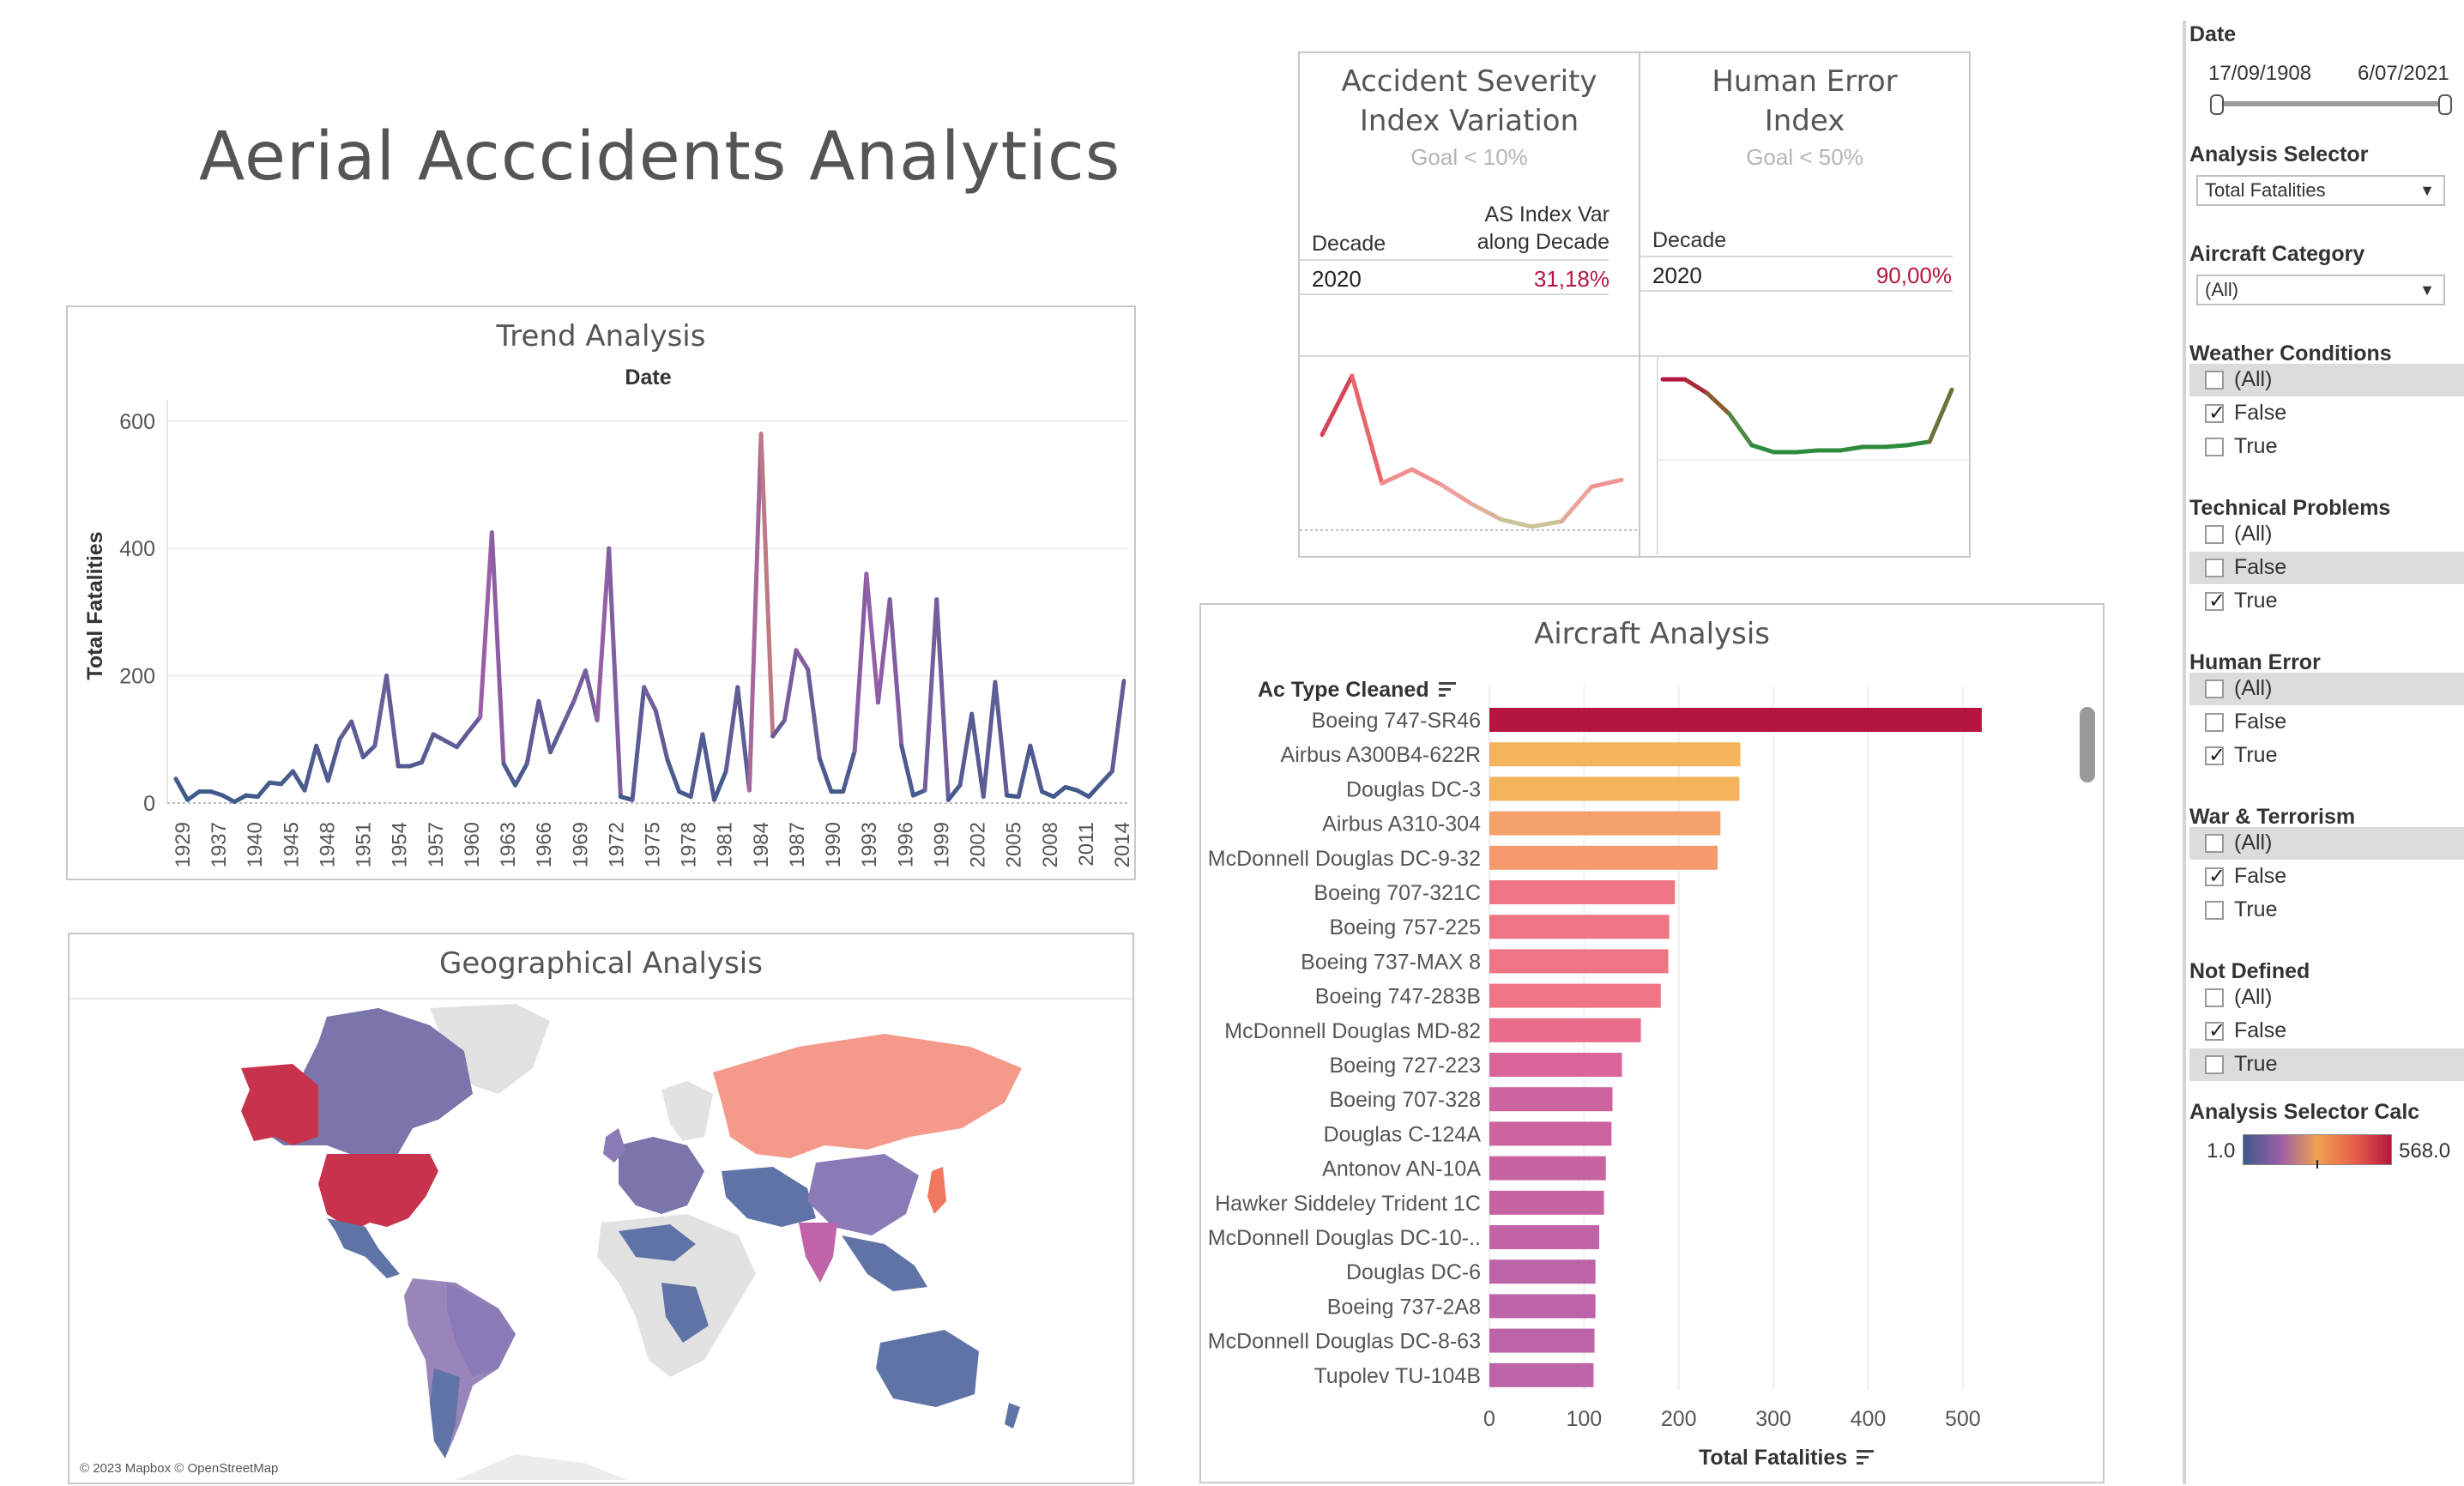  What do you see at coordinates (2326, 568) in the screenshot?
I see `technical-option-false: False` at bounding box center [2326, 568].